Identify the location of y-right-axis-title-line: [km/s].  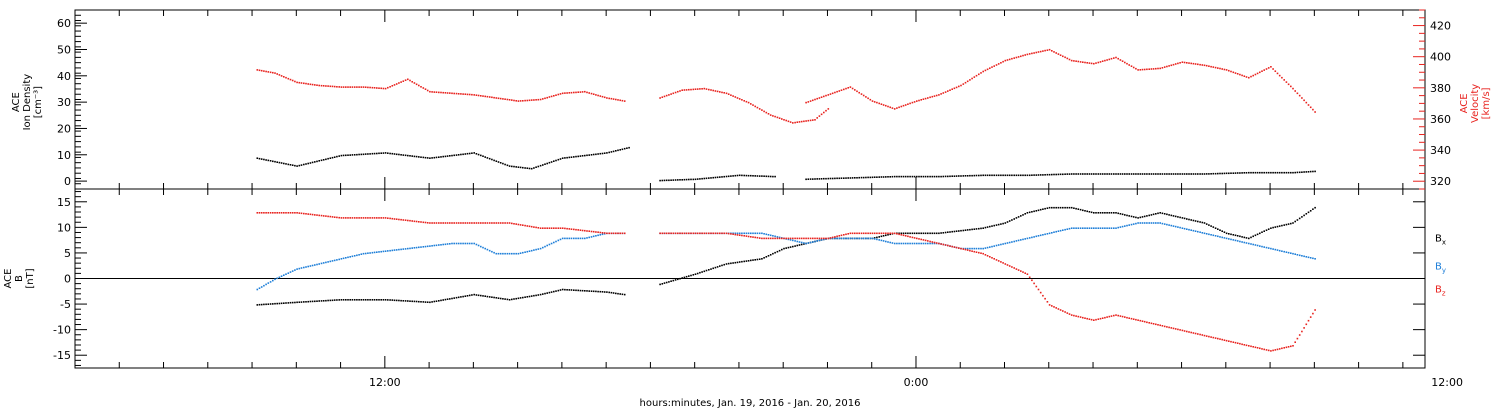
(1486, 103).